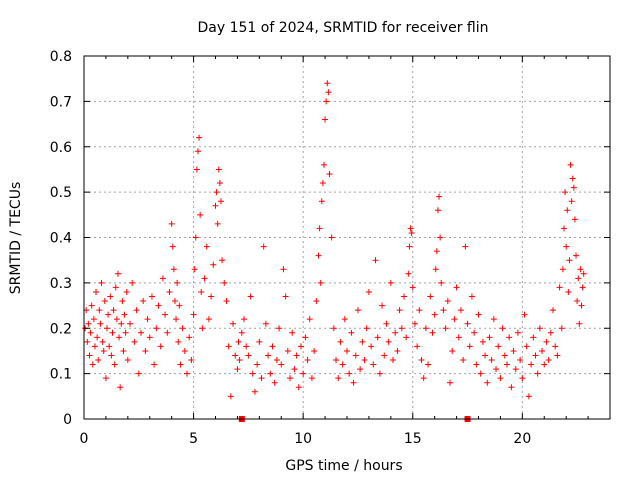 Image resolution: width=640 pixels, height=480 pixels. Describe the element at coordinates (61, 193) in the screenshot. I see `y-tick-label: 0.5` at that location.